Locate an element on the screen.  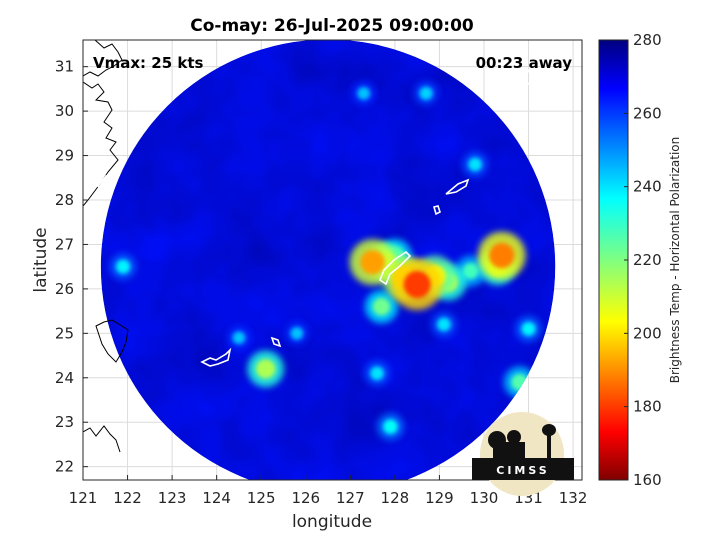
island-tokara is located at coordinates (437, 210).